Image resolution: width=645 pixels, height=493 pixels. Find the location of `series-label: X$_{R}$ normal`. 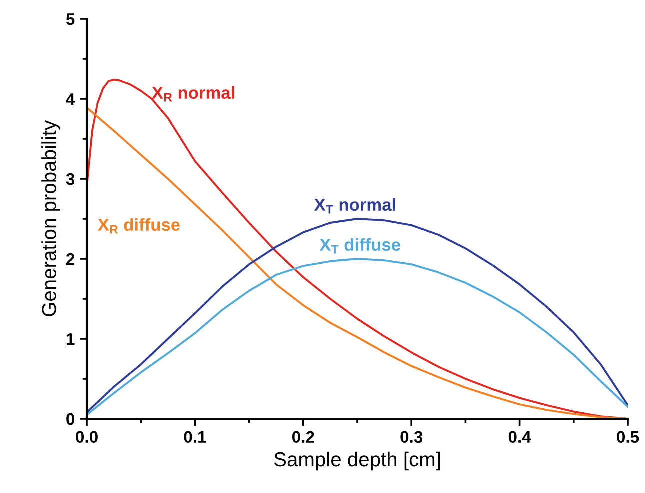

series-label: X$_{R}$ normal is located at coordinates (193, 94).